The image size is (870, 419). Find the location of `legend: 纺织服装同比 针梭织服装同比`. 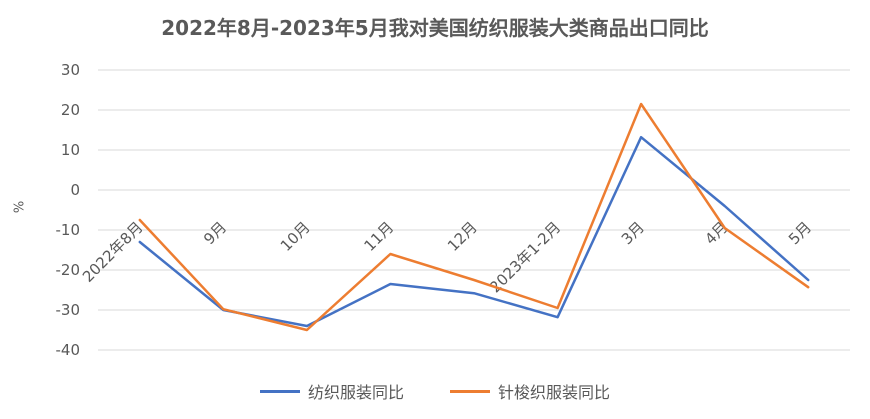

legend: 纺织服装同比 针梭织服装同比 is located at coordinates (435, 391).